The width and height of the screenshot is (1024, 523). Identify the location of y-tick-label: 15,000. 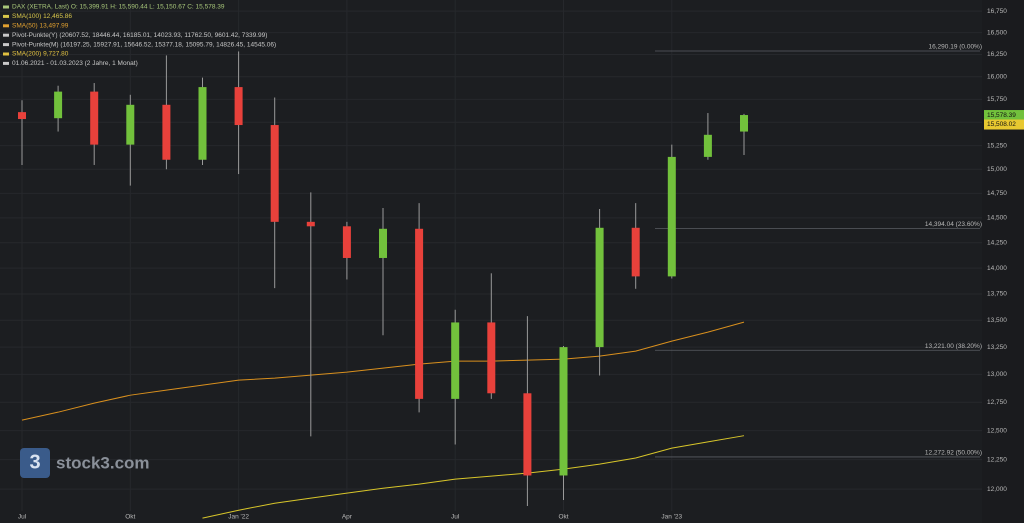
(997, 169).